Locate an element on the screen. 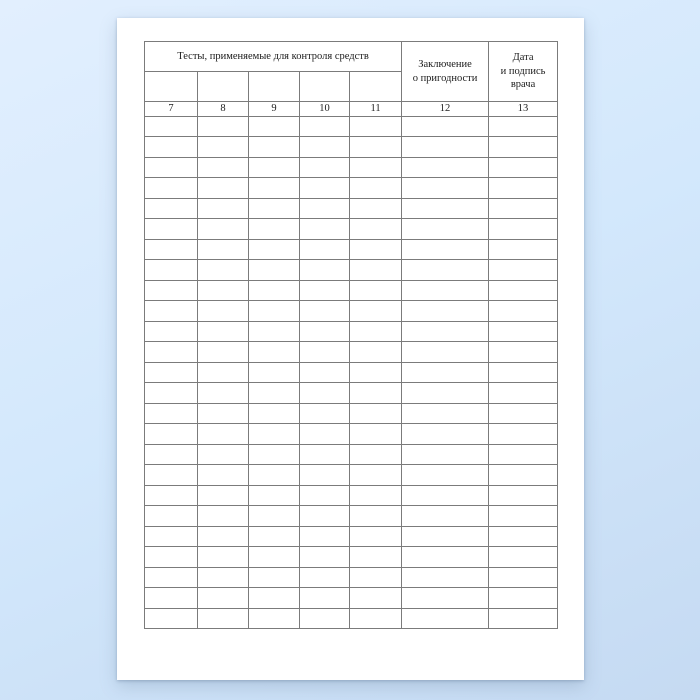 The image size is (700, 700). column-number: 9 is located at coordinates (274, 109).